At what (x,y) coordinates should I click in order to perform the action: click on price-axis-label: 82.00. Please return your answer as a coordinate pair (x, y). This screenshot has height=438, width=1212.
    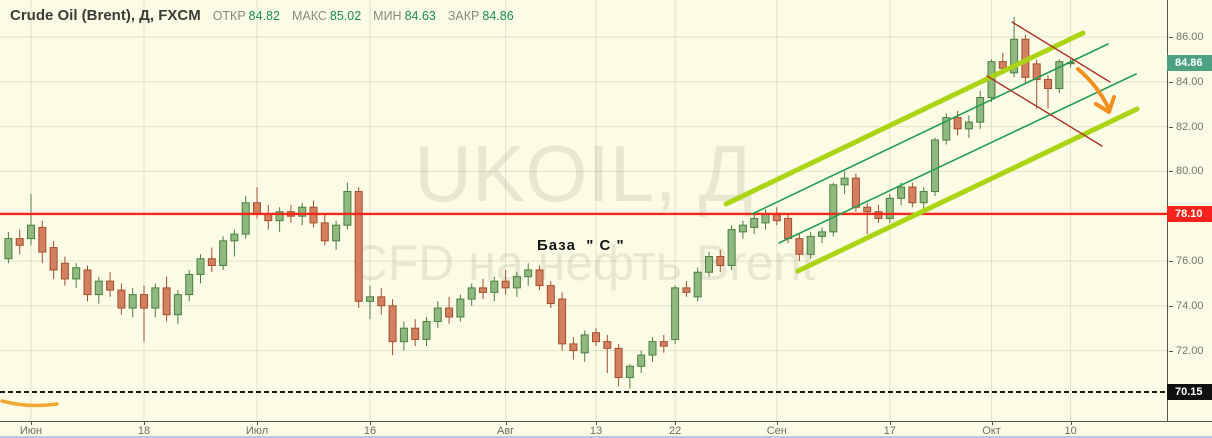
    Looking at the image, I should click on (1186, 126).